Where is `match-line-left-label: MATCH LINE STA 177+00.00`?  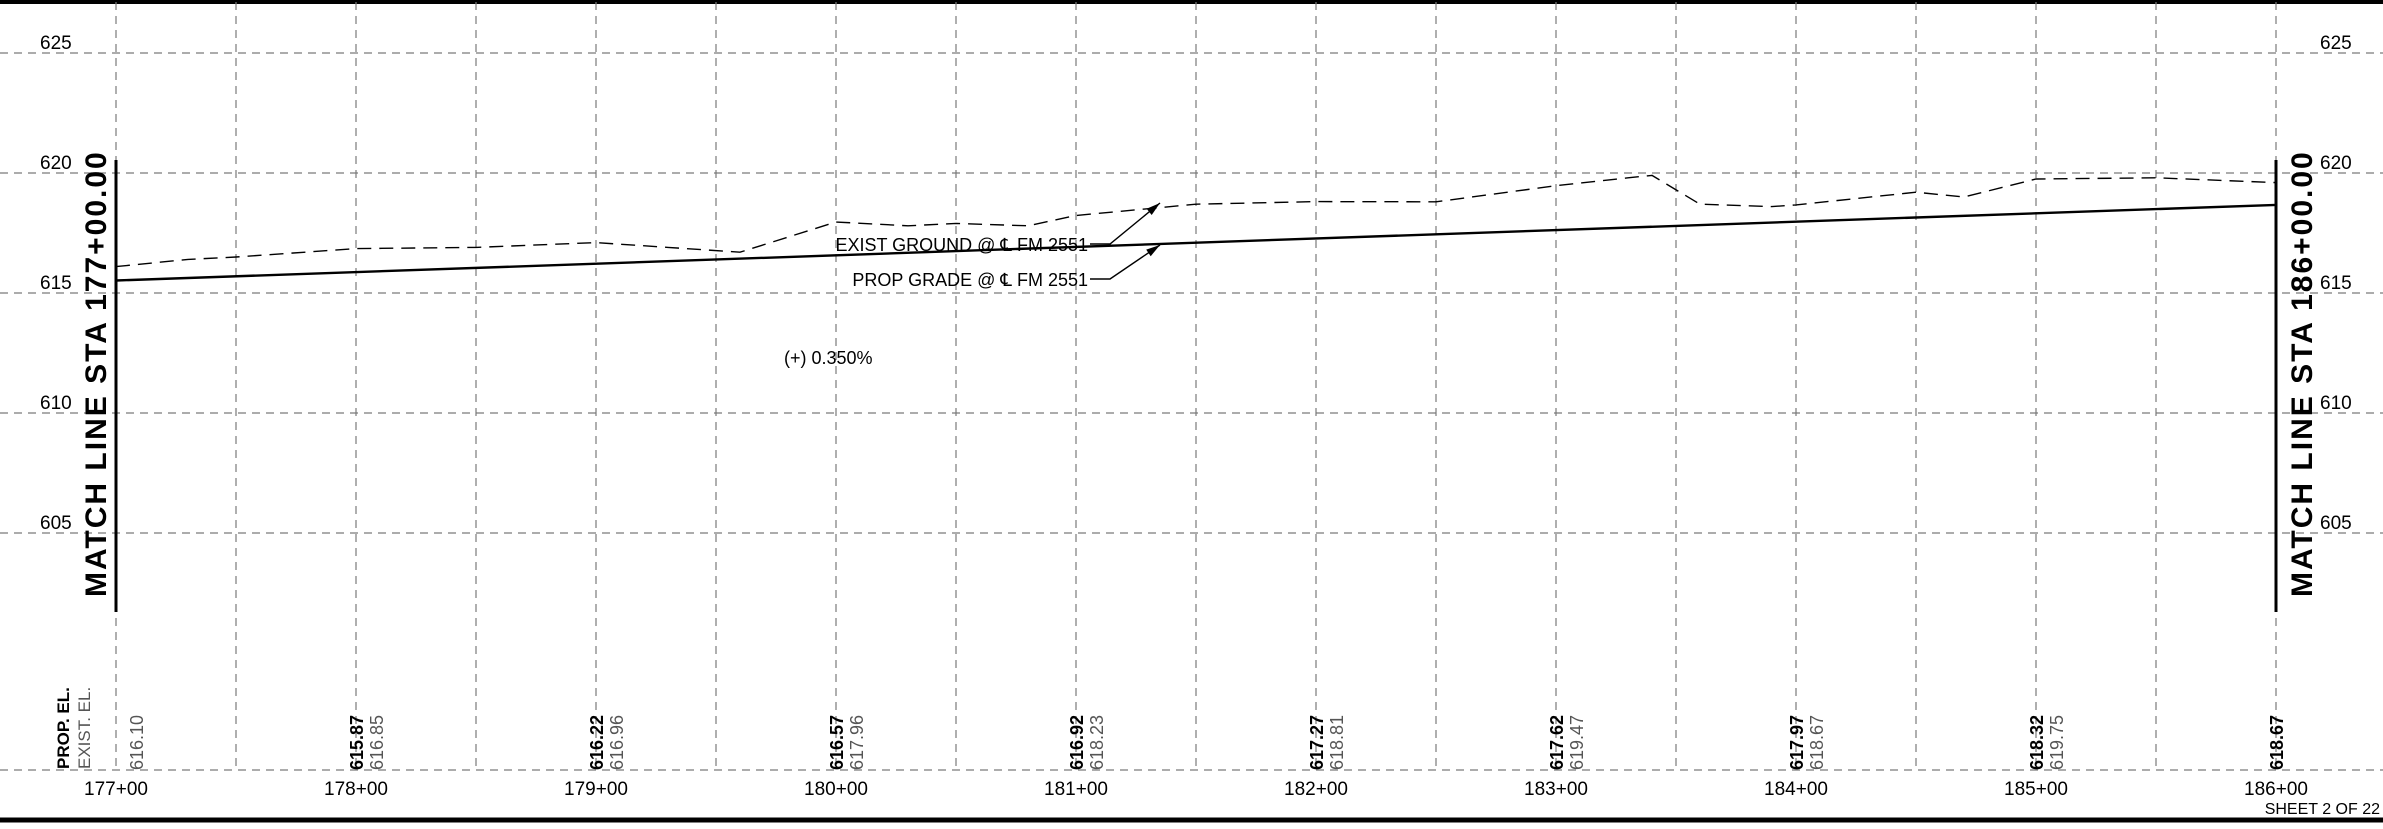 match-line-left-label: MATCH LINE STA 177+00.00 is located at coordinates (96, 373).